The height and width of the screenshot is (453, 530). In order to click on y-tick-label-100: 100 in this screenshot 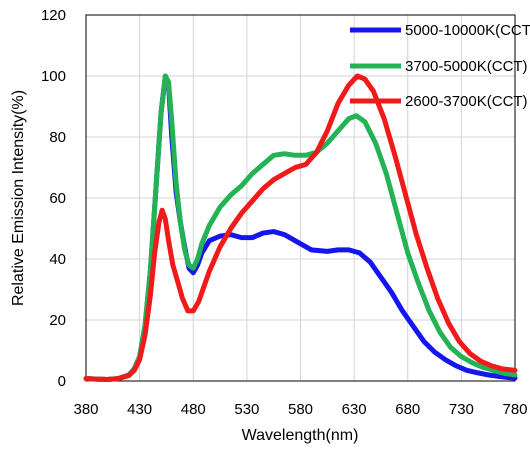, I will do `click(53, 76)`.